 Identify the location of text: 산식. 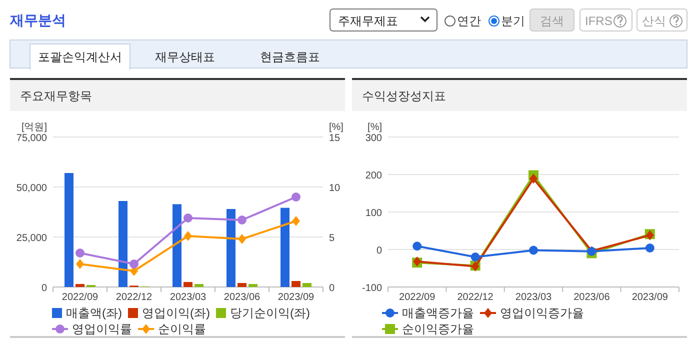
(654, 21).